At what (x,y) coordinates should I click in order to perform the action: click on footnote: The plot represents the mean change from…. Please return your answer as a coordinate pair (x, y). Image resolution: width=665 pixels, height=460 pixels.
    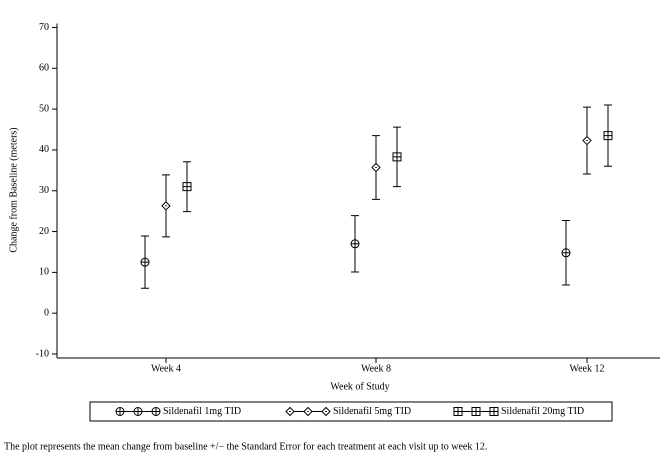
    Looking at the image, I should click on (245, 446).